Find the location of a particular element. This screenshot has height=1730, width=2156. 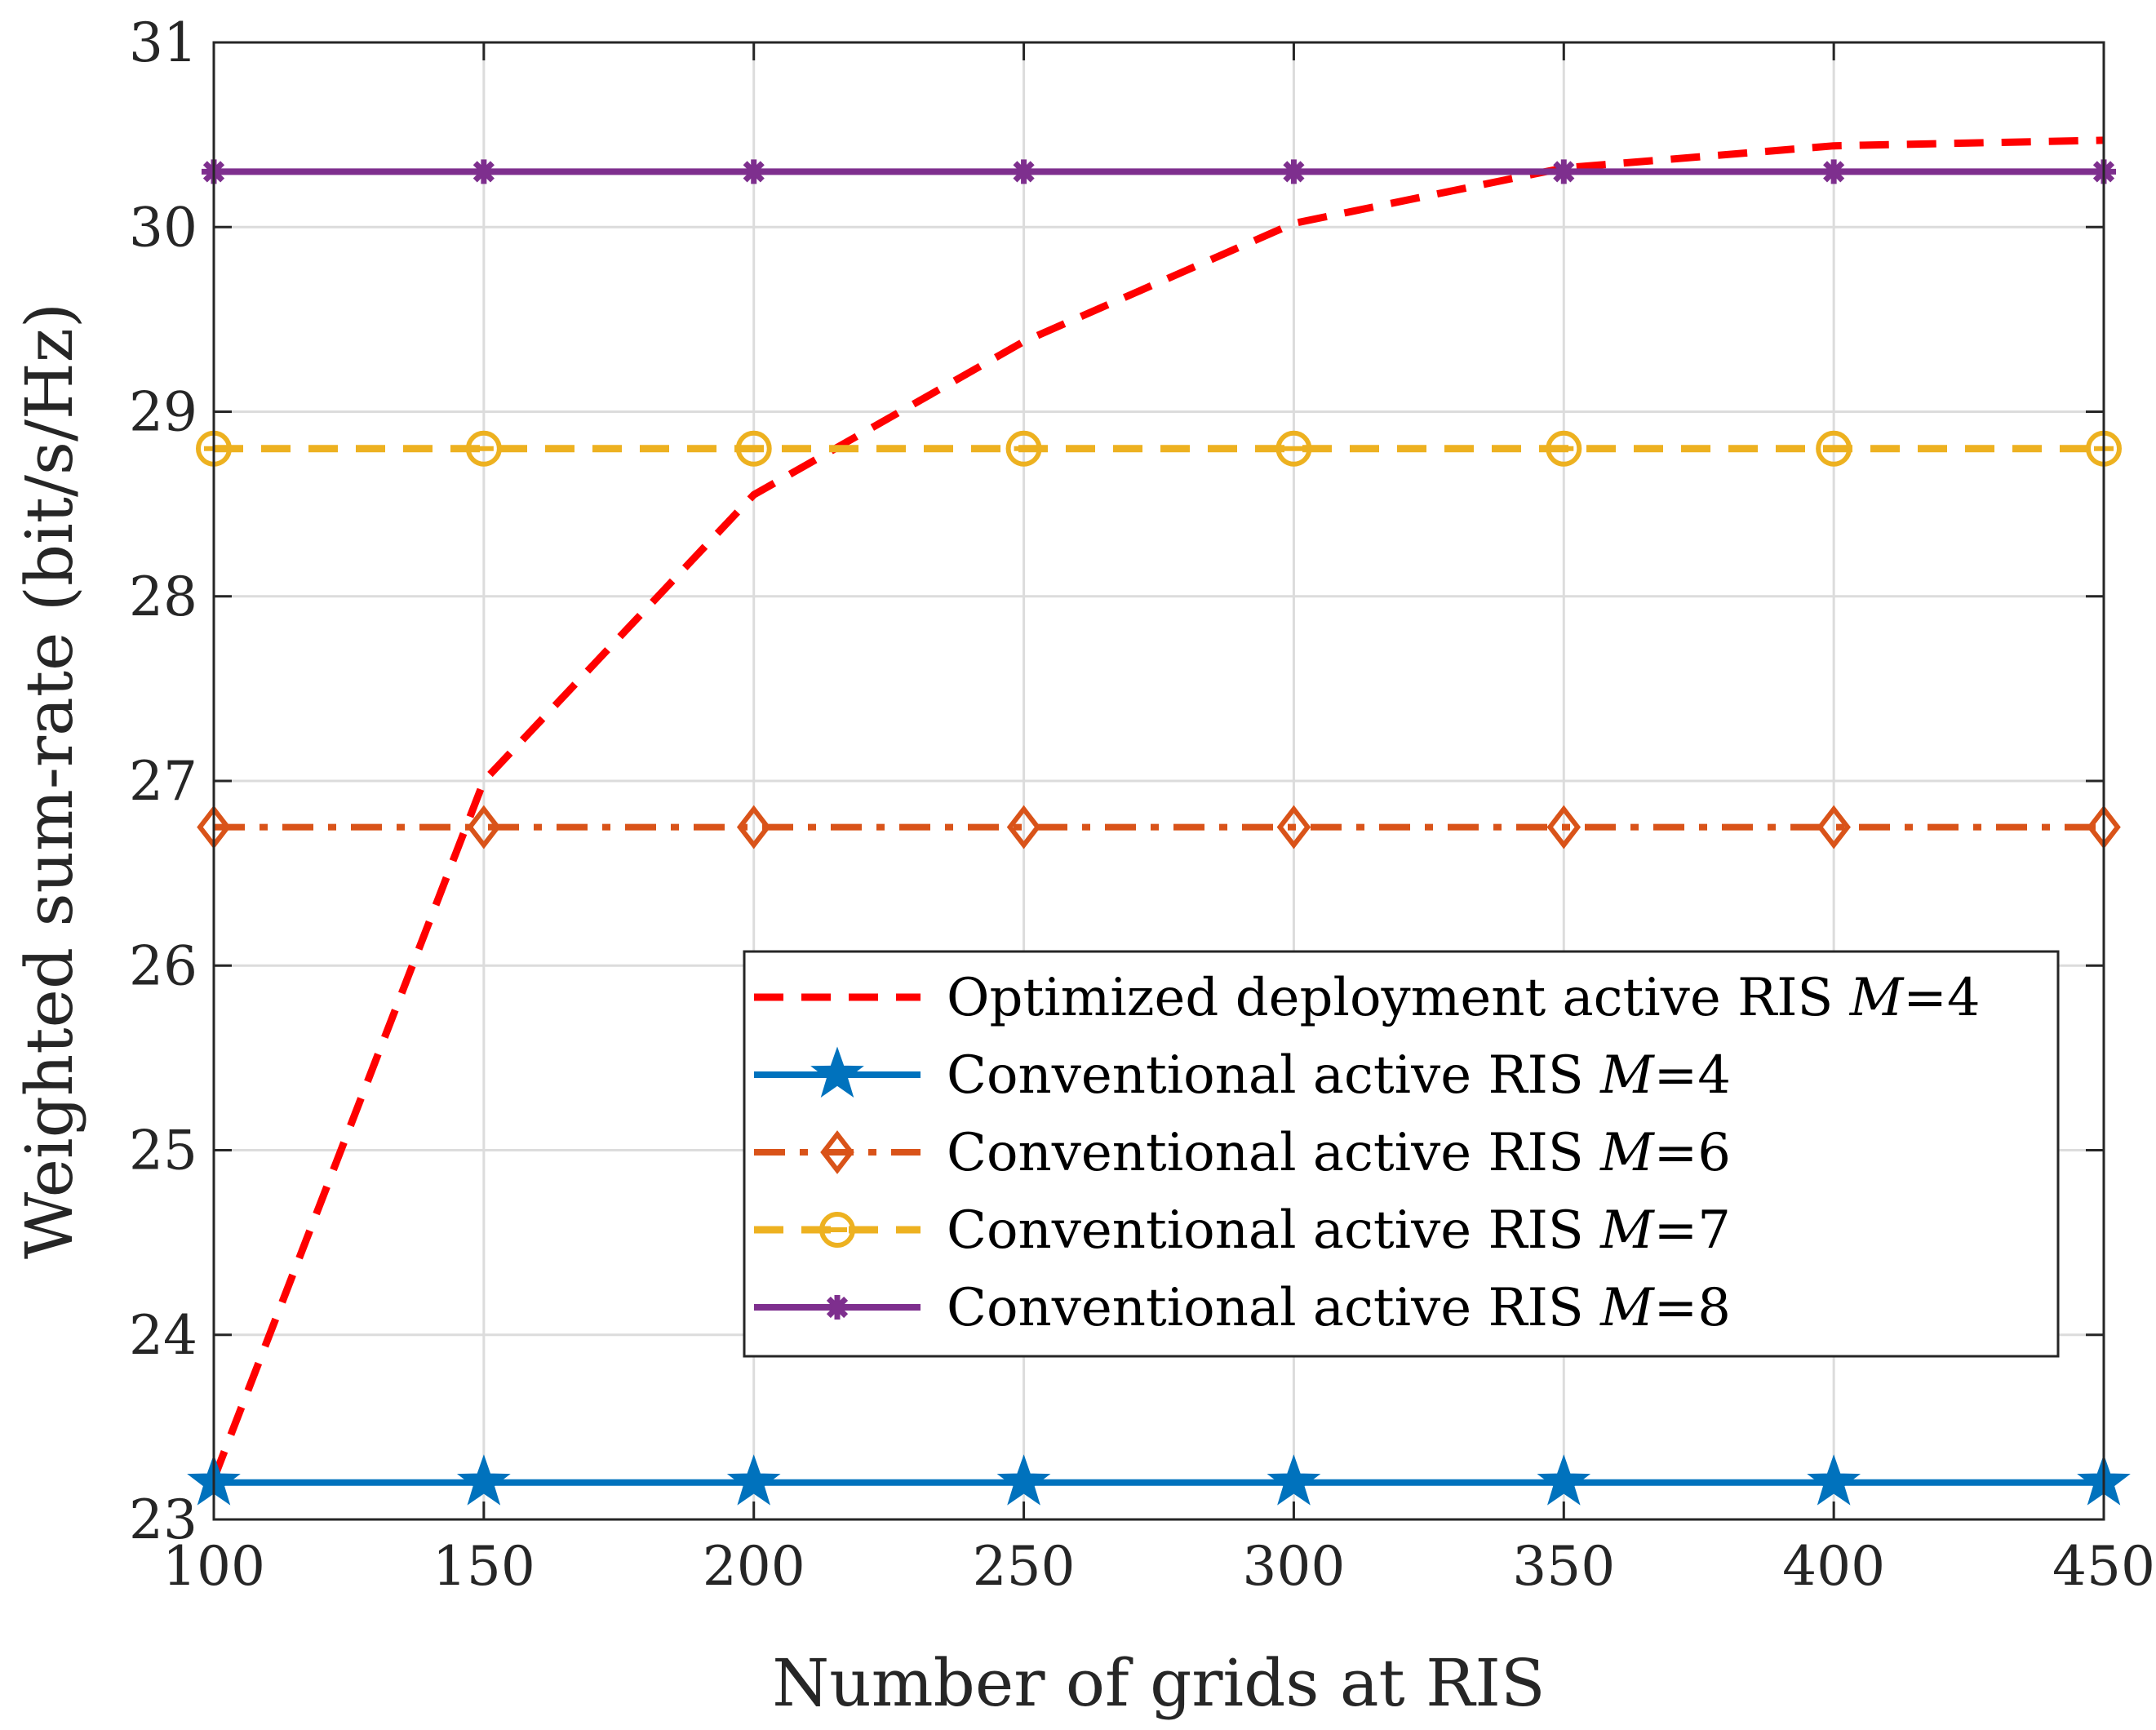

y-tick-label: 26 is located at coordinates (163, 965).